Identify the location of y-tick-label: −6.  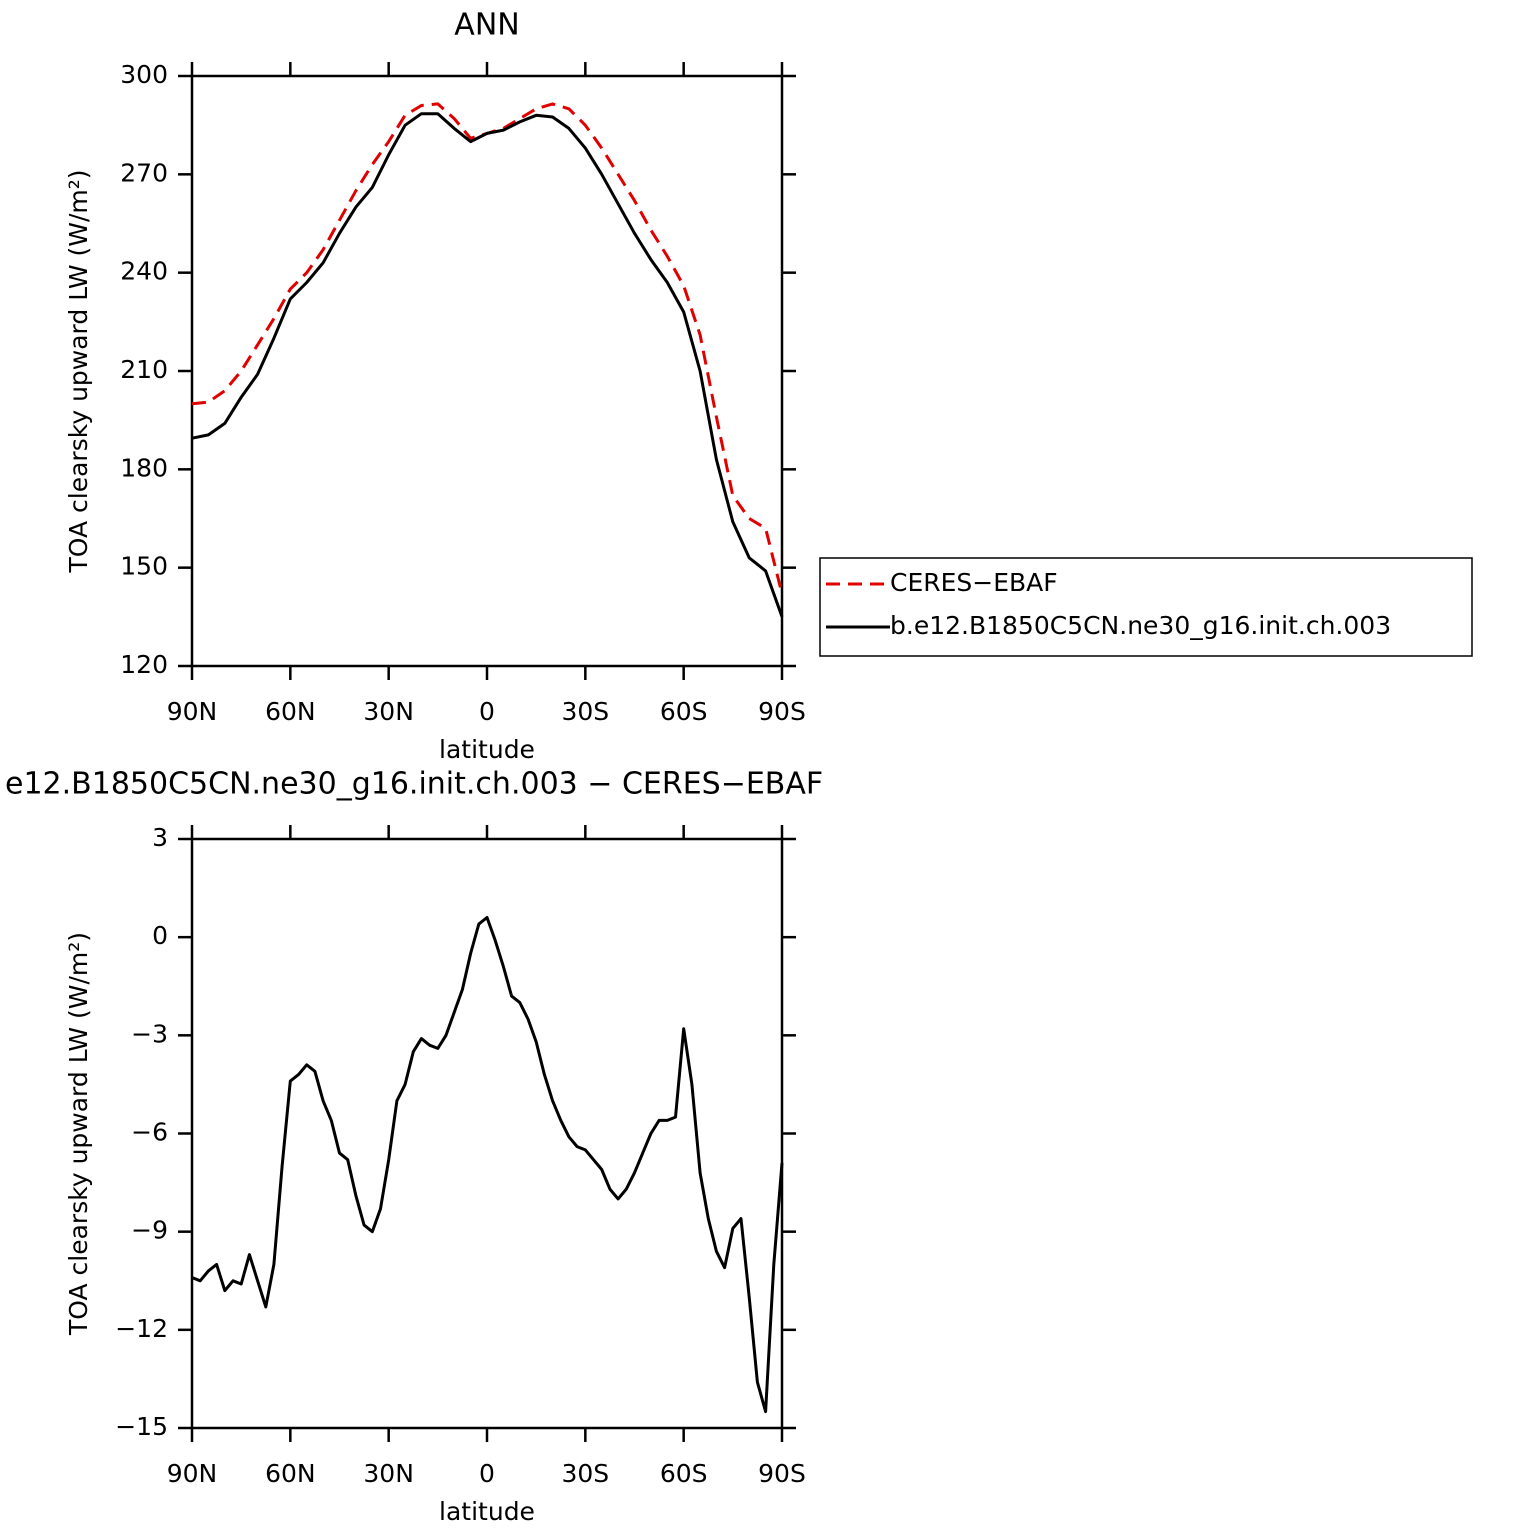
(149, 1132).